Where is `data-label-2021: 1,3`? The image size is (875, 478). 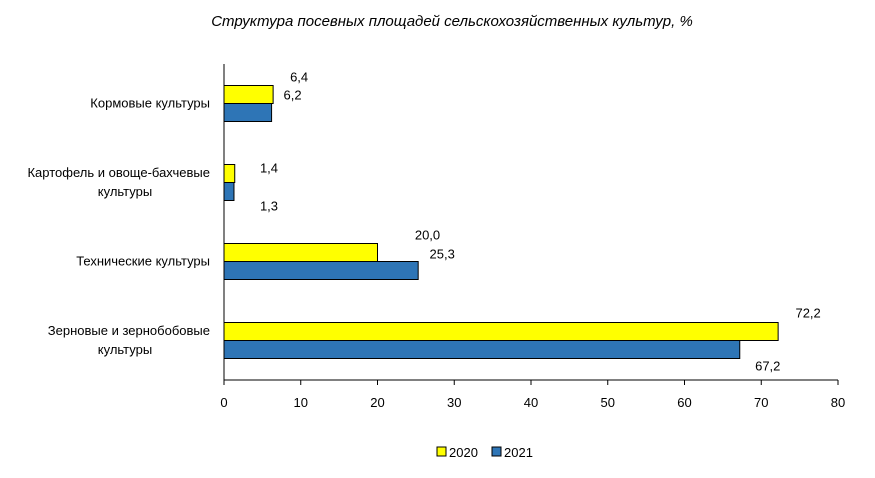
data-label-2021: 1,3 is located at coordinates (269, 206).